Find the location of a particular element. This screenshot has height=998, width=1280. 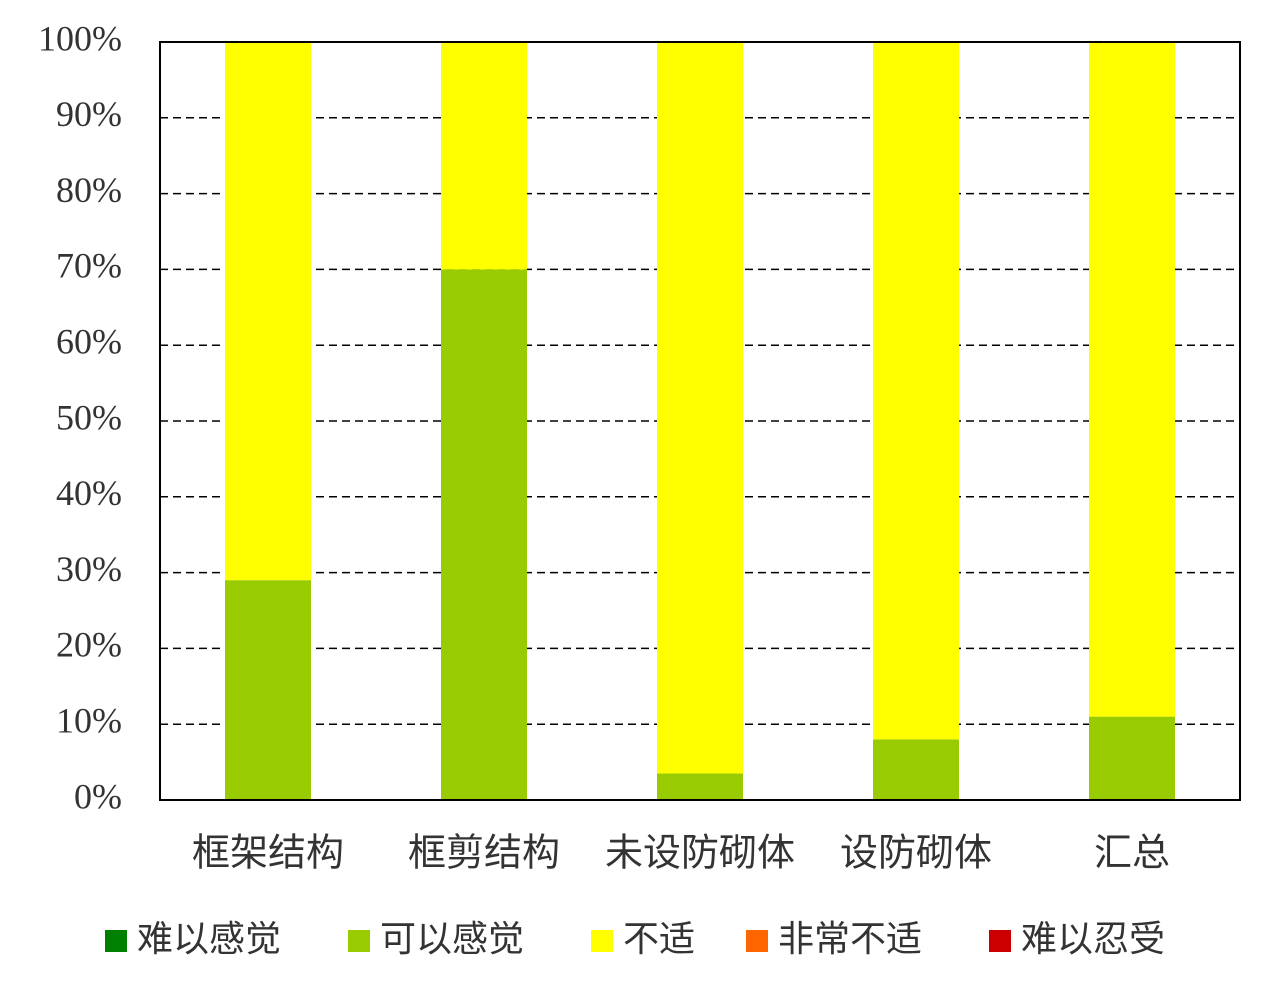

x-tick-label: 设防砌体 is located at coordinates (916, 853).